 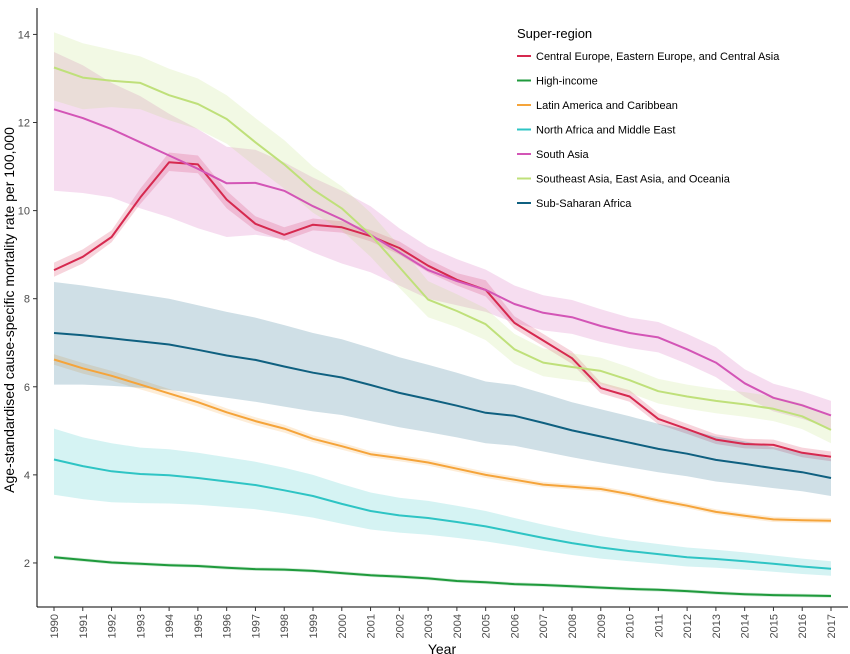 What do you see at coordinates (554, 33) in the screenshot?
I see `legend-title: Super-region` at bounding box center [554, 33].